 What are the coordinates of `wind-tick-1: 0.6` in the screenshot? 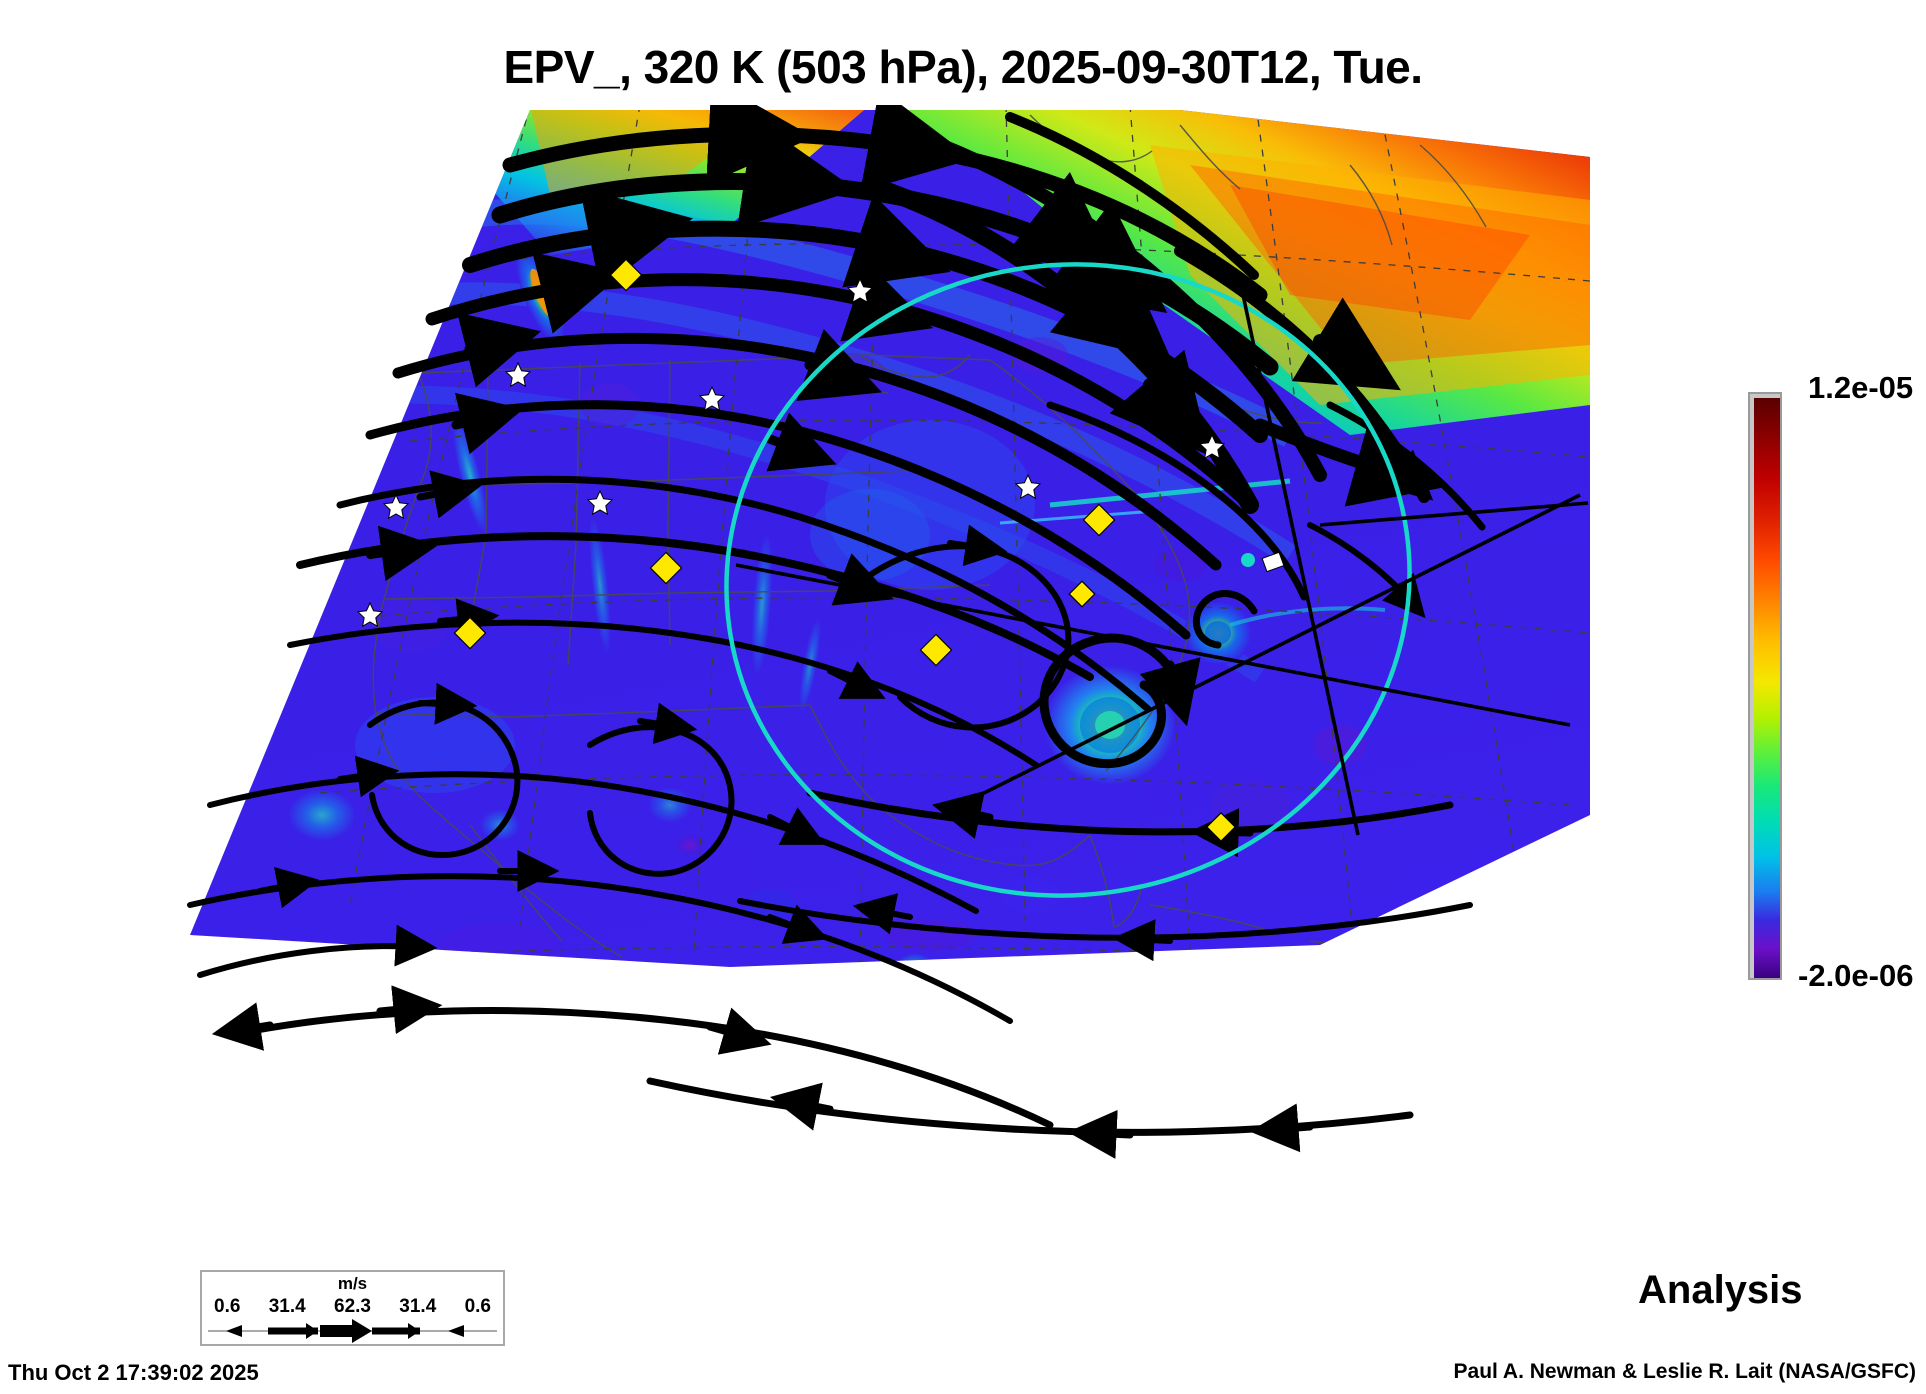 It's located at (227, 1306).